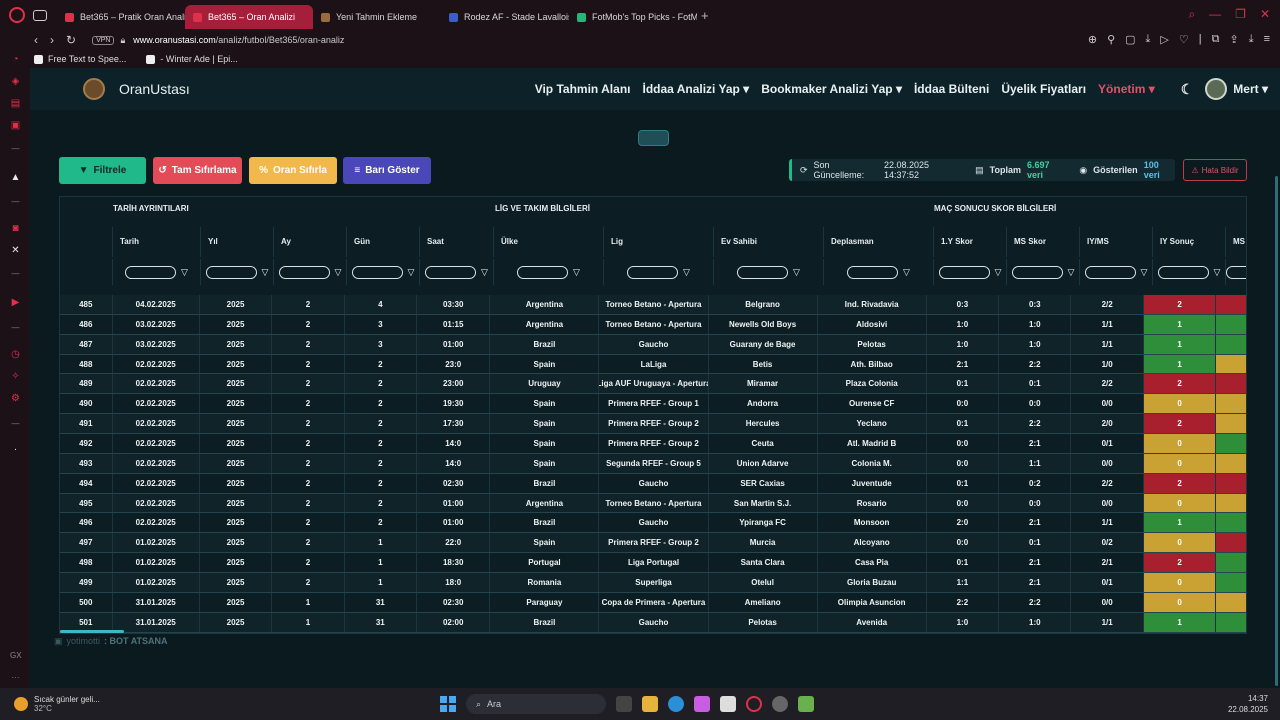  Describe the element at coordinates (94, 89) in the screenshot. I see `site-logo-icon` at that location.